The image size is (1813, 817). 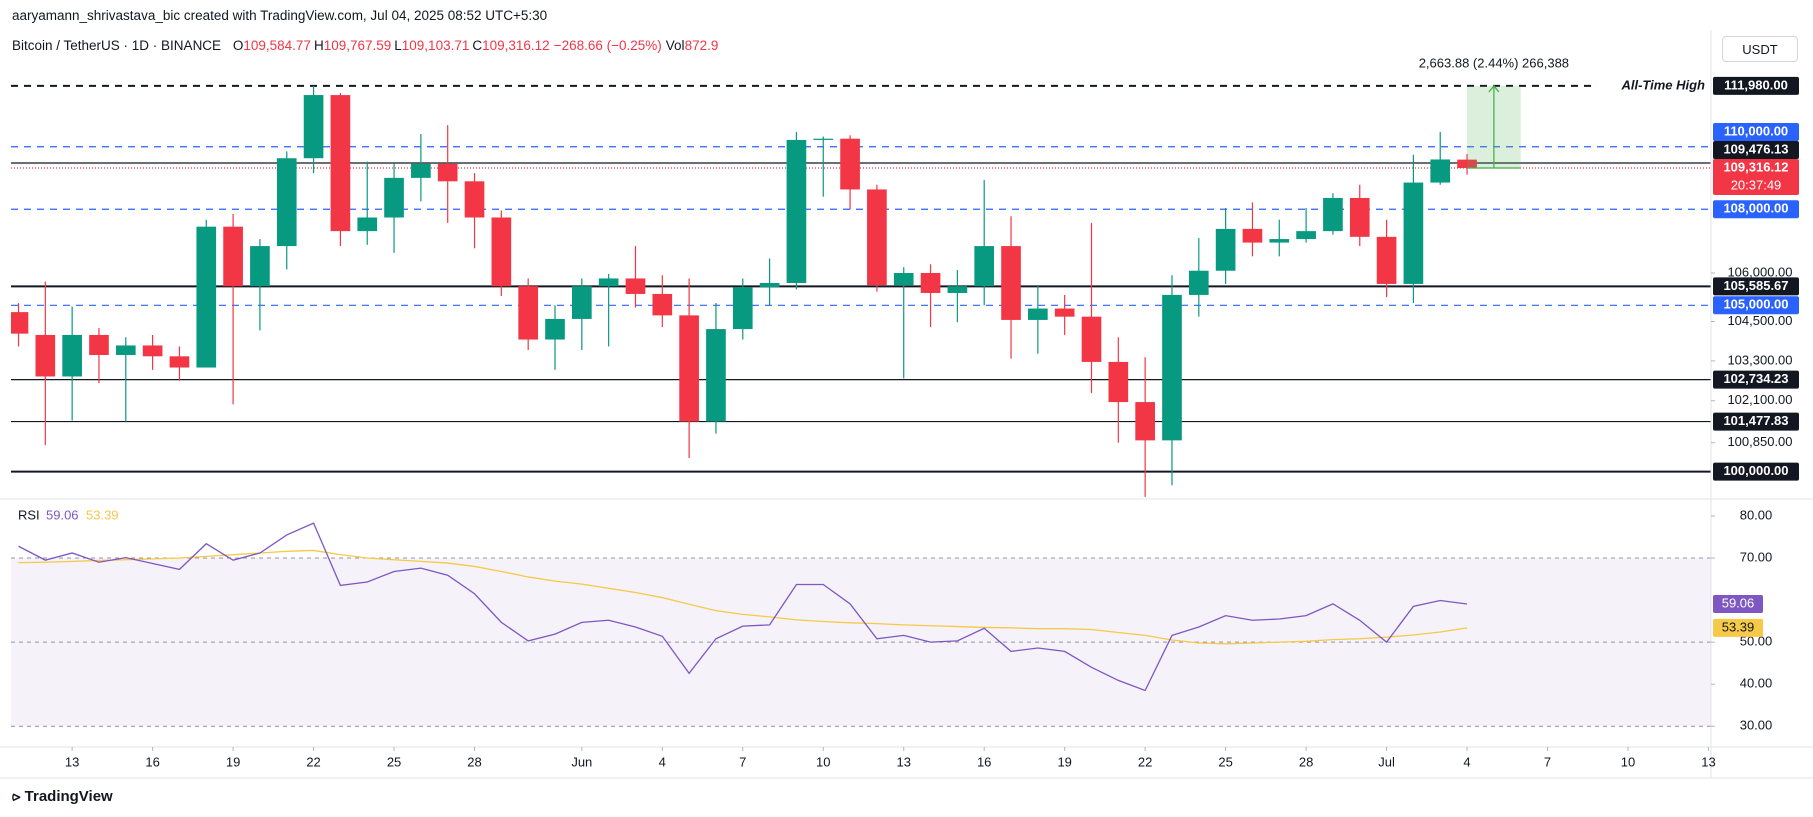 What do you see at coordinates (984, 761) in the screenshot?
I see `x-tick-label: 16` at bounding box center [984, 761].